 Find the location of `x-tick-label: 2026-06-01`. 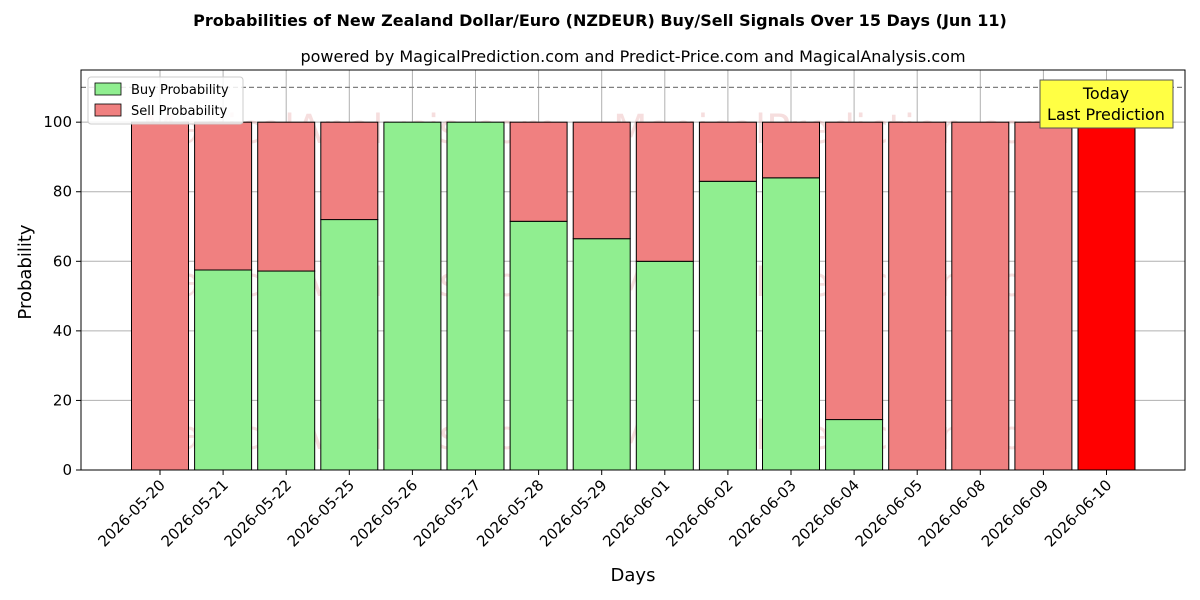

x-tick-label: 2026-06-01 is located at coordinates (636, 513).